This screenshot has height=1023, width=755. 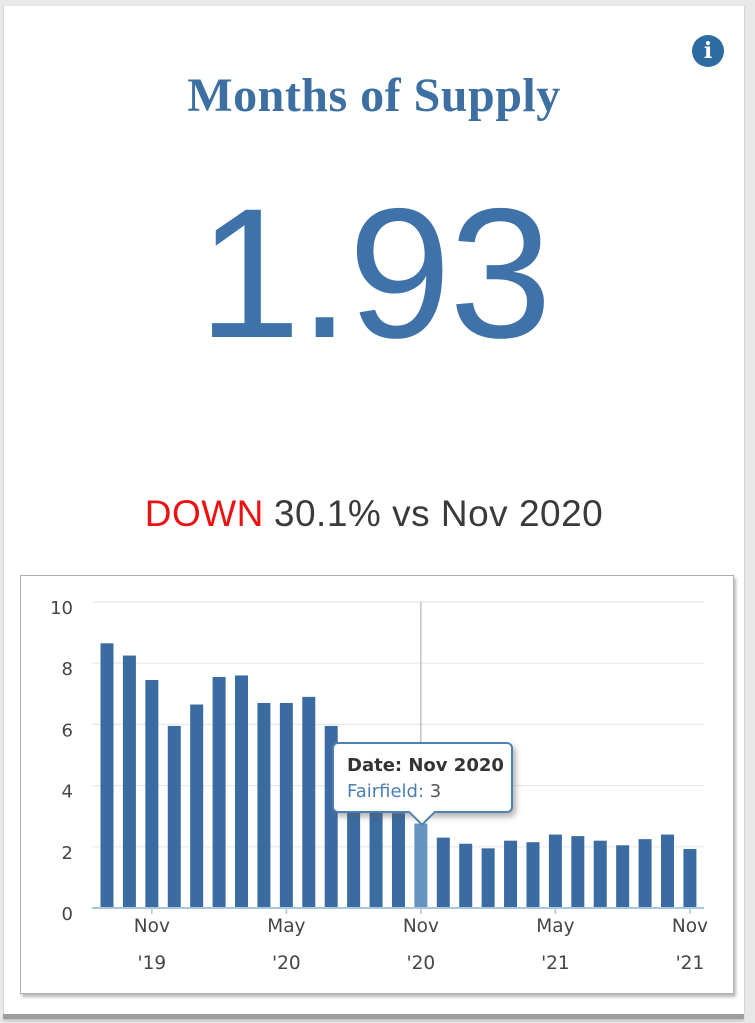 I want to click on chart-tooltip: Date: Nov 2020 Fairfield: 3, so click(x=422, y=784).